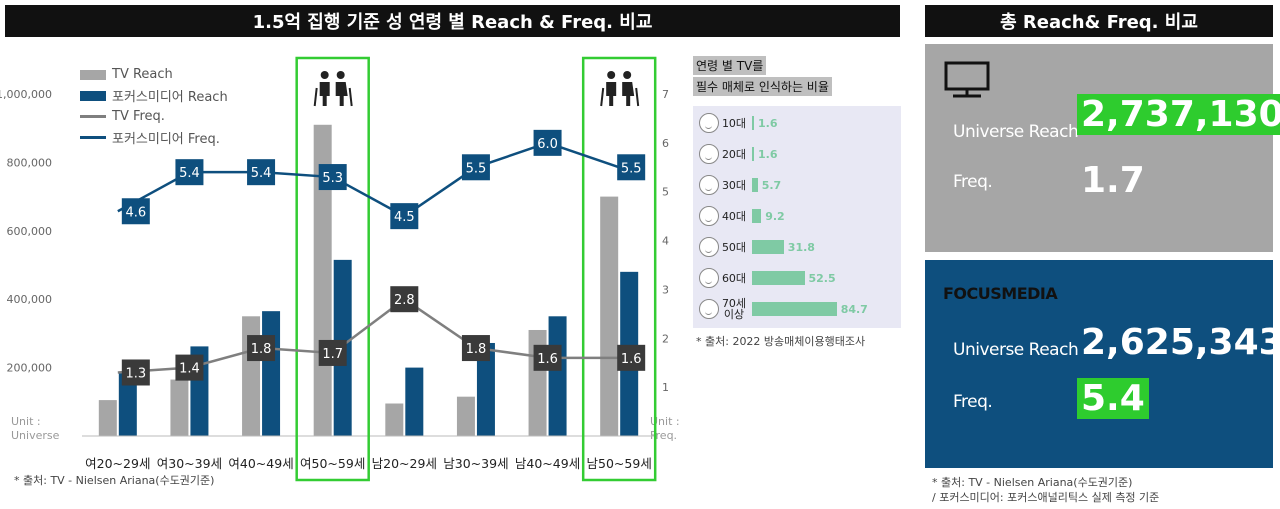 The height and width of the screenshot is (509, 1280). I want to click on inset-age-label: 50대, so click(734, 247).